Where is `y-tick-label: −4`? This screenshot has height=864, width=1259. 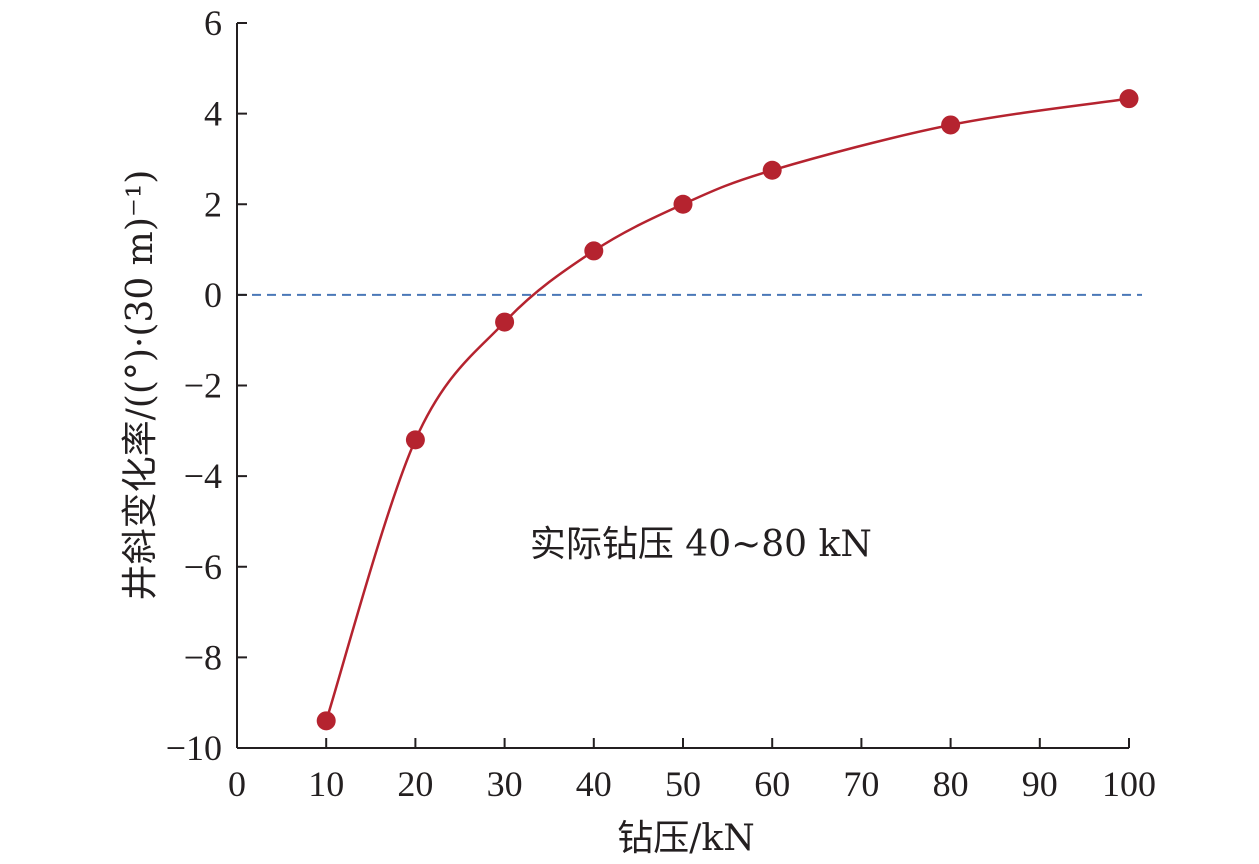 y-tick-label: −4 is located at coordinates (203, 476).